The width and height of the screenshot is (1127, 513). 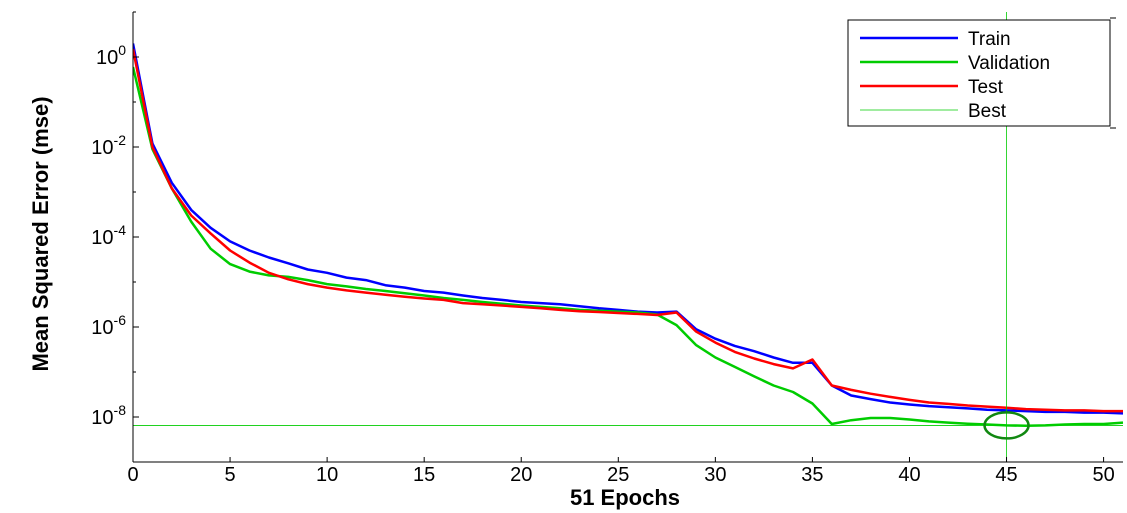 I want to click on x-tick-label: 30, so click(x=715, y=475).